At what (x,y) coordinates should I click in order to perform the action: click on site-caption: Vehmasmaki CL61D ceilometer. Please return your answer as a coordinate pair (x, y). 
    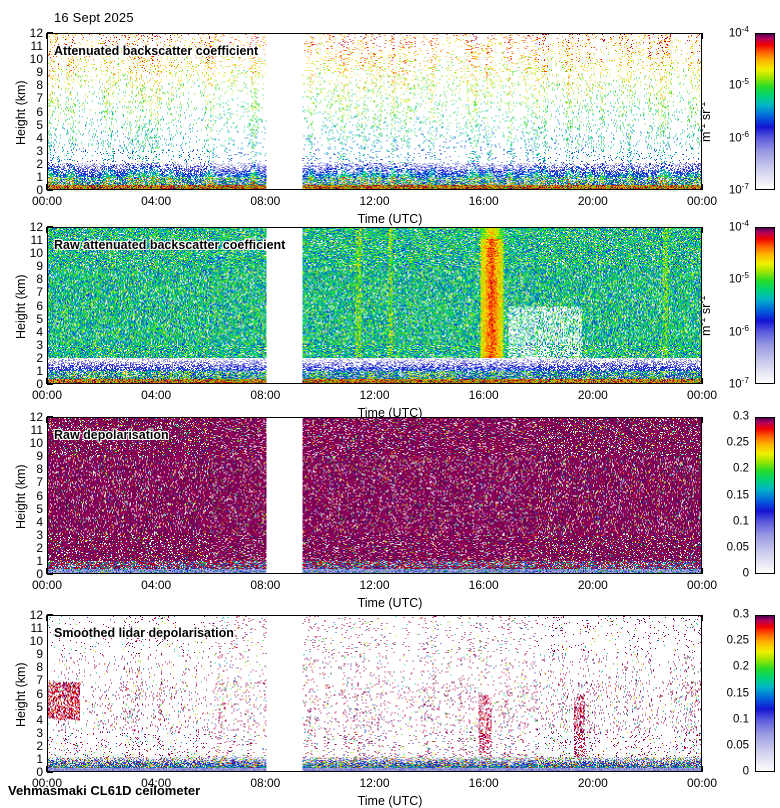
    Looking at the image, I should click on (104, 790).